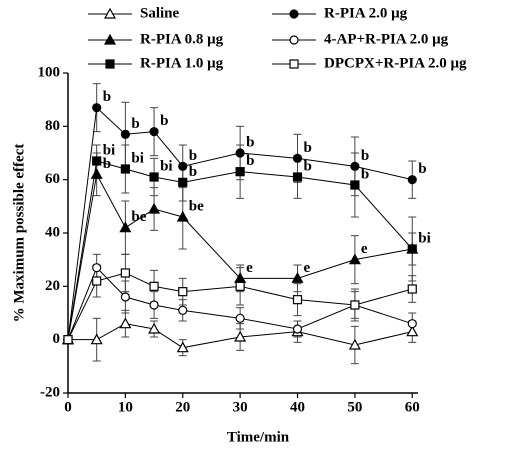 The height and width of the screenshot is (453, 527). What do you see at coordinates (52, 286) in the screenshot?
I see `y-tick-label: 20` at bounding box center [52, 286].